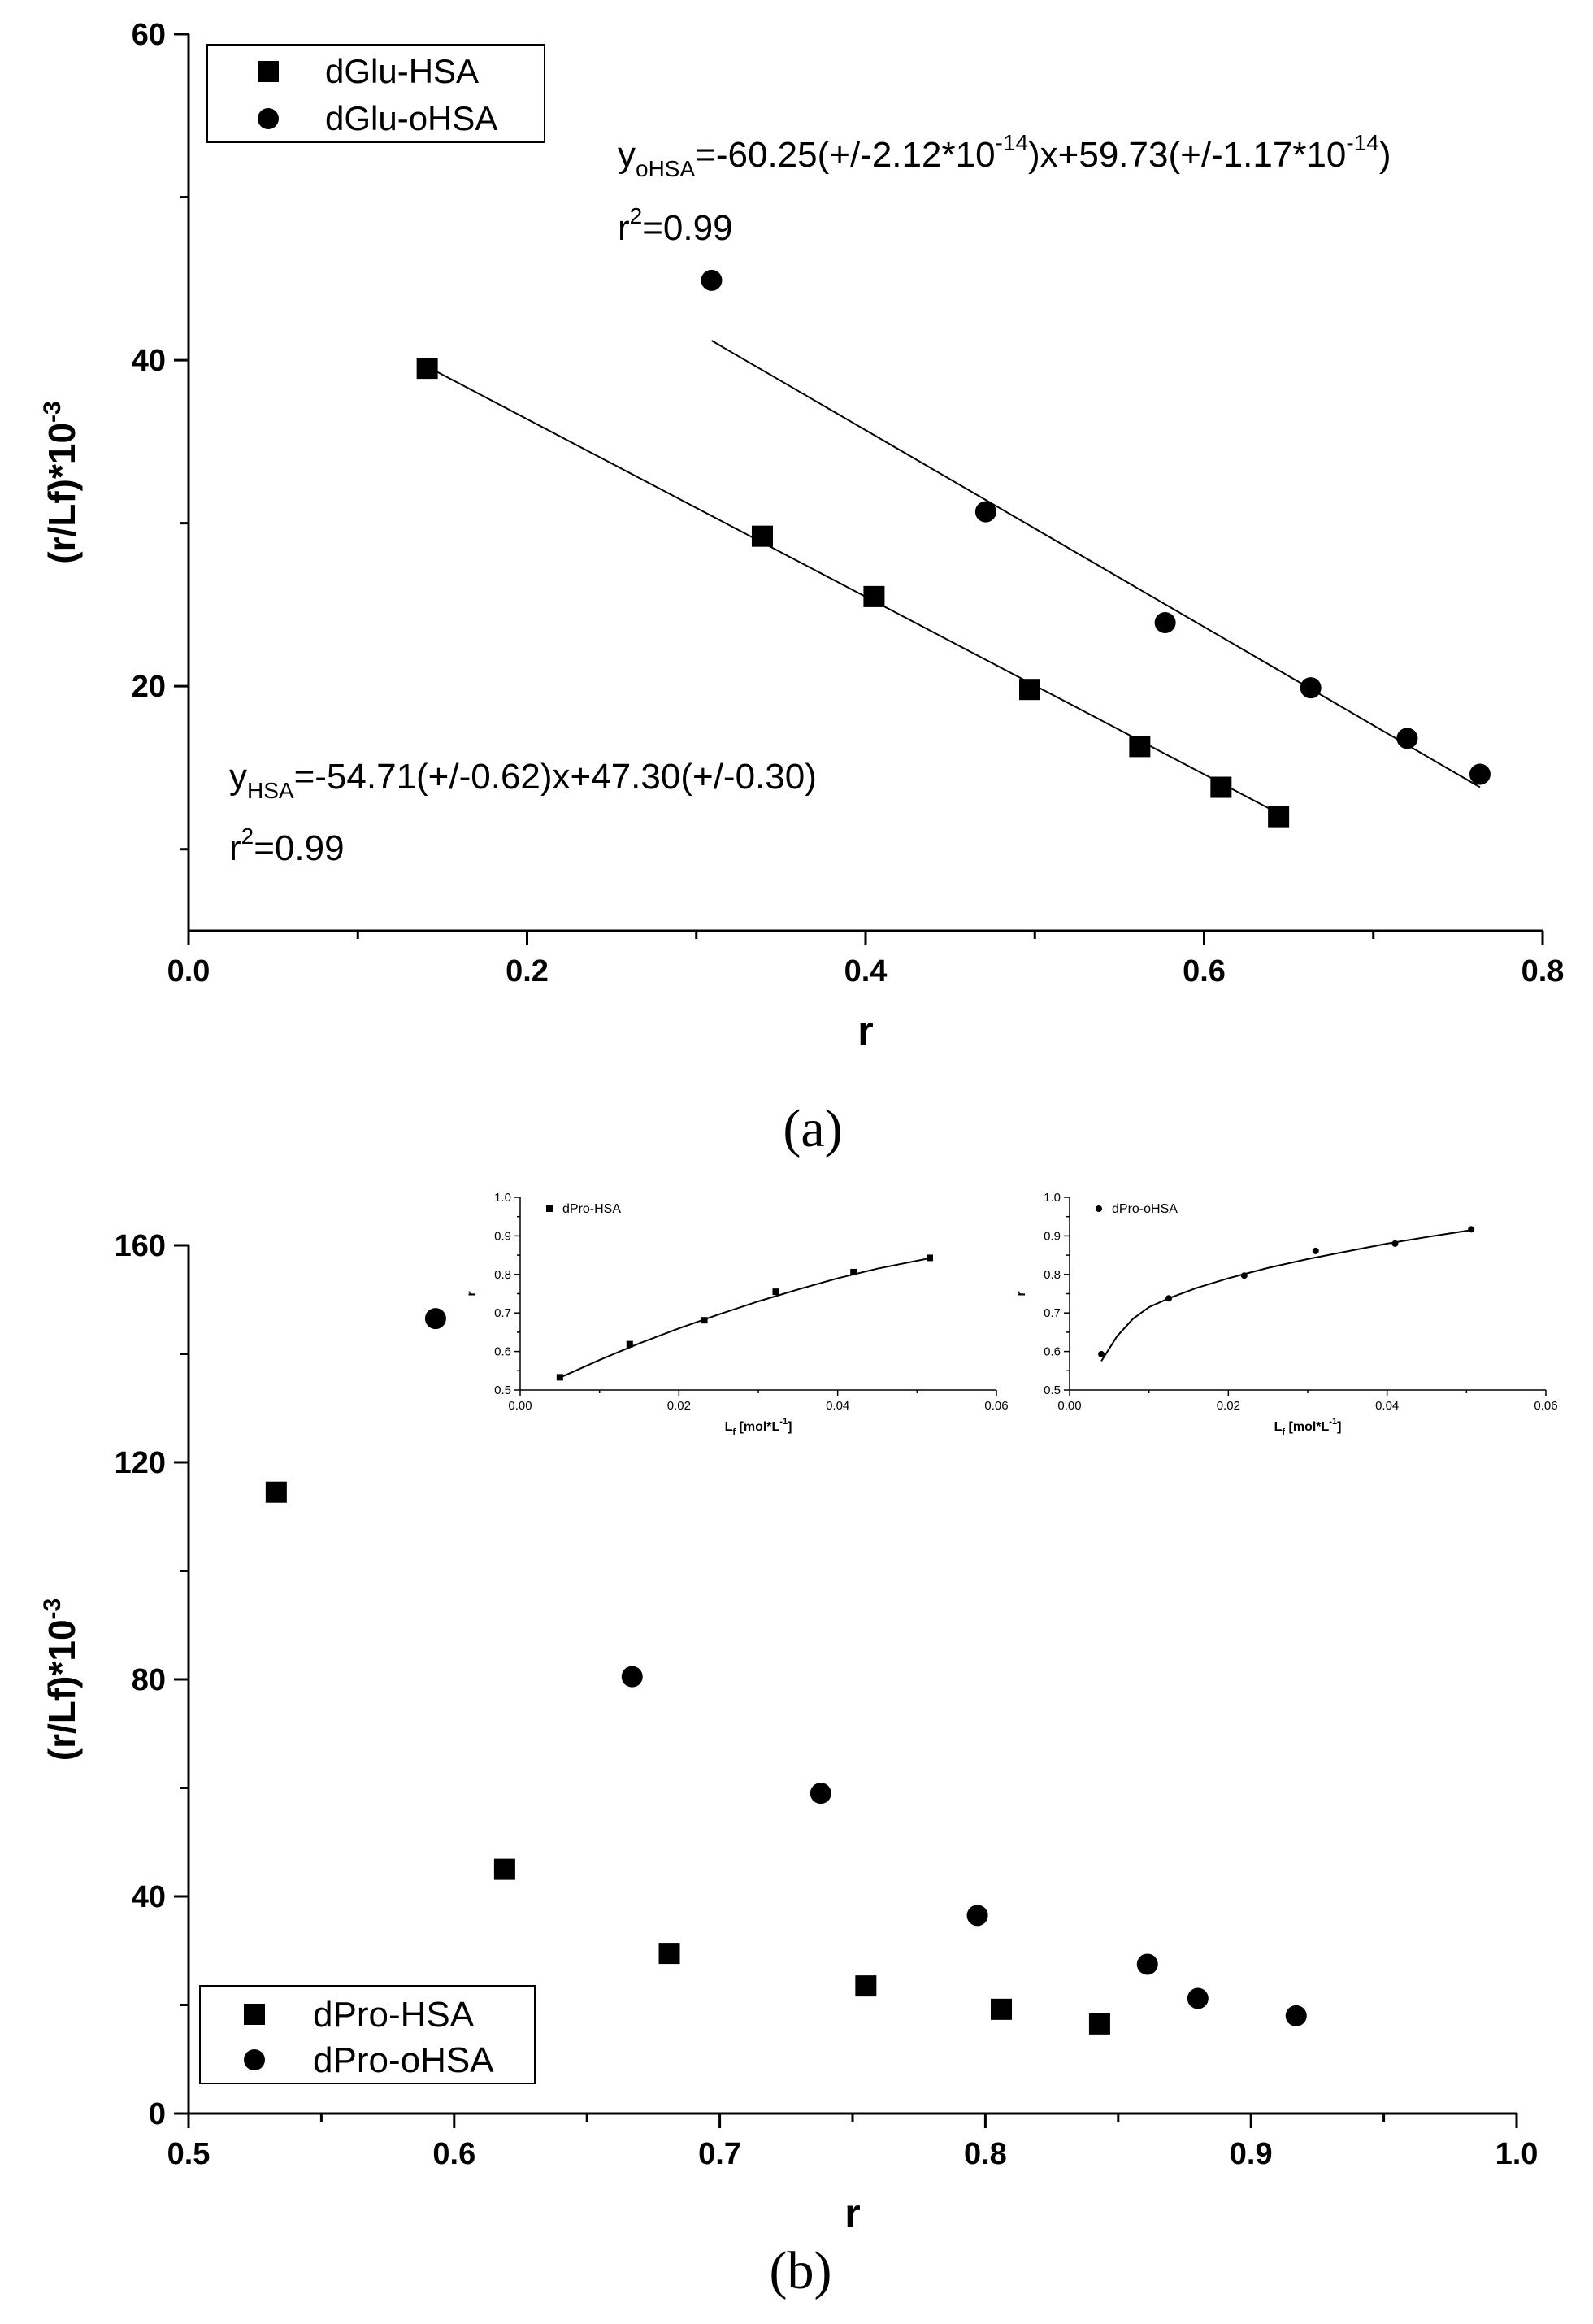 Image resolution: width=1593 pixels, height=2324 pixels. I want to click on legend: dPro-HSA dPro-oHSA, so click(367, 2034).